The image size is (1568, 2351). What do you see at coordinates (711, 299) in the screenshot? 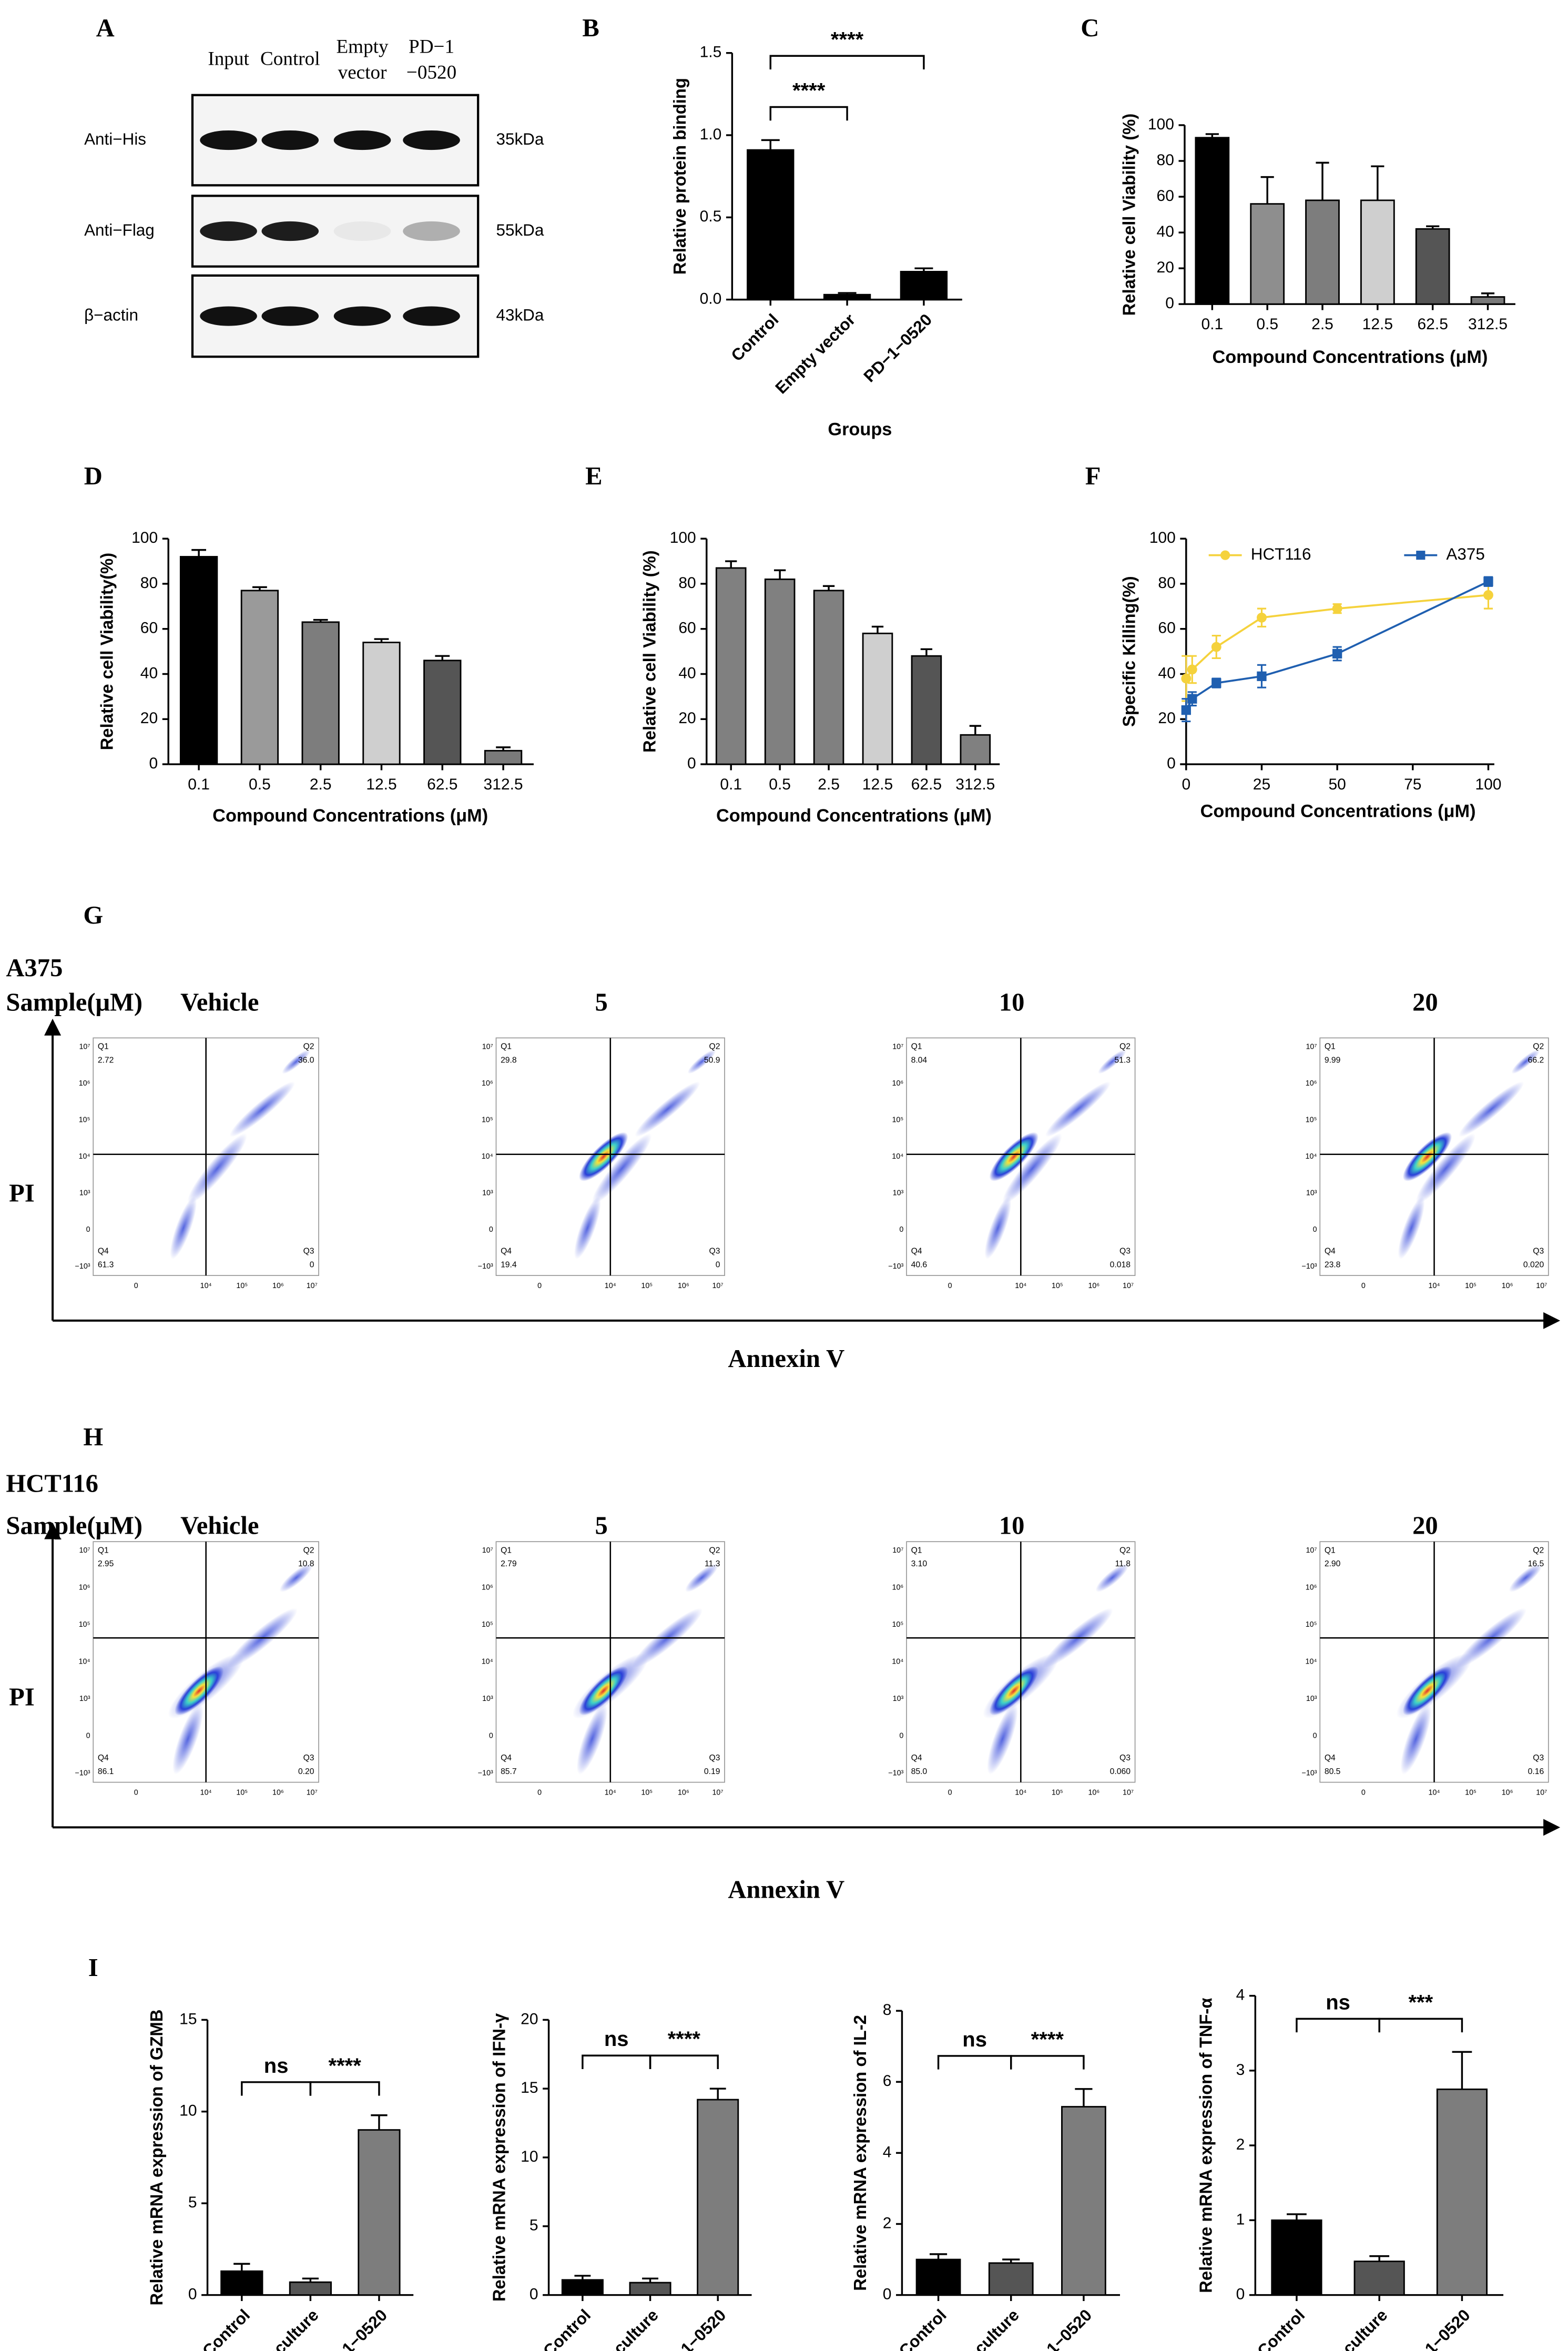
I see `y-tick-label: 0.0` at bounding box center [711, 299].